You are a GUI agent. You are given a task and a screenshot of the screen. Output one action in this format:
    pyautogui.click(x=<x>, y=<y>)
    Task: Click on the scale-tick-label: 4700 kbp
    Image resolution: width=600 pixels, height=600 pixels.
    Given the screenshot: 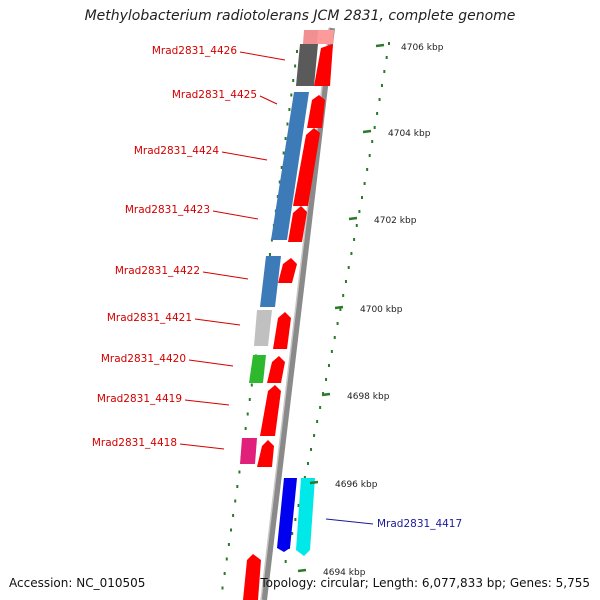 What is the action you would take?
    pyautogui.click(x=381, y=310)
    